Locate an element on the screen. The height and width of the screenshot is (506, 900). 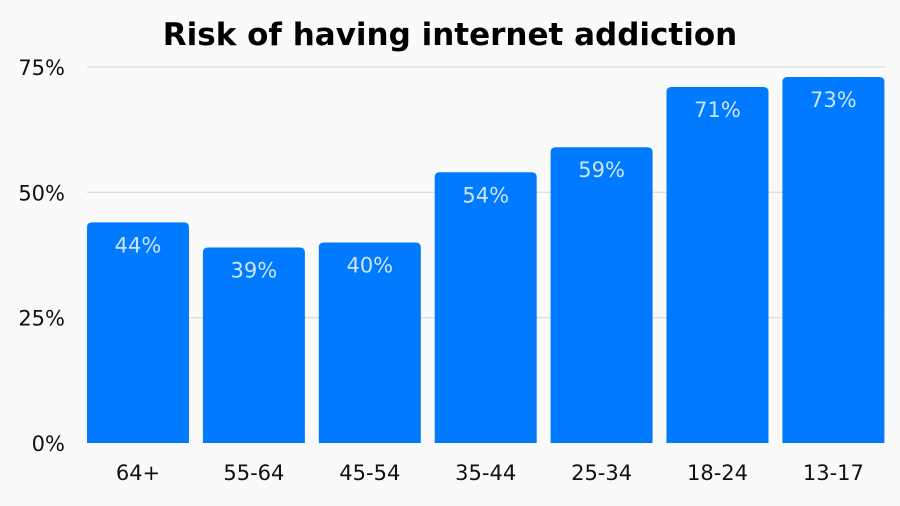
x-tick-label: 64+ is located at coordinates (138, 473).